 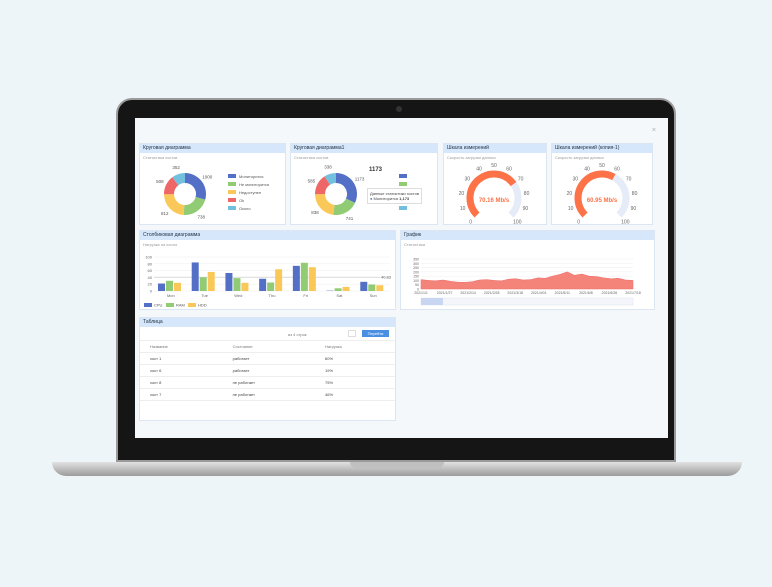 What do you see at coordinates (602, 148) in the screenshot?
I see `panel-title: Шкала измерений (копия-1)` at bounding box center [602, 148].